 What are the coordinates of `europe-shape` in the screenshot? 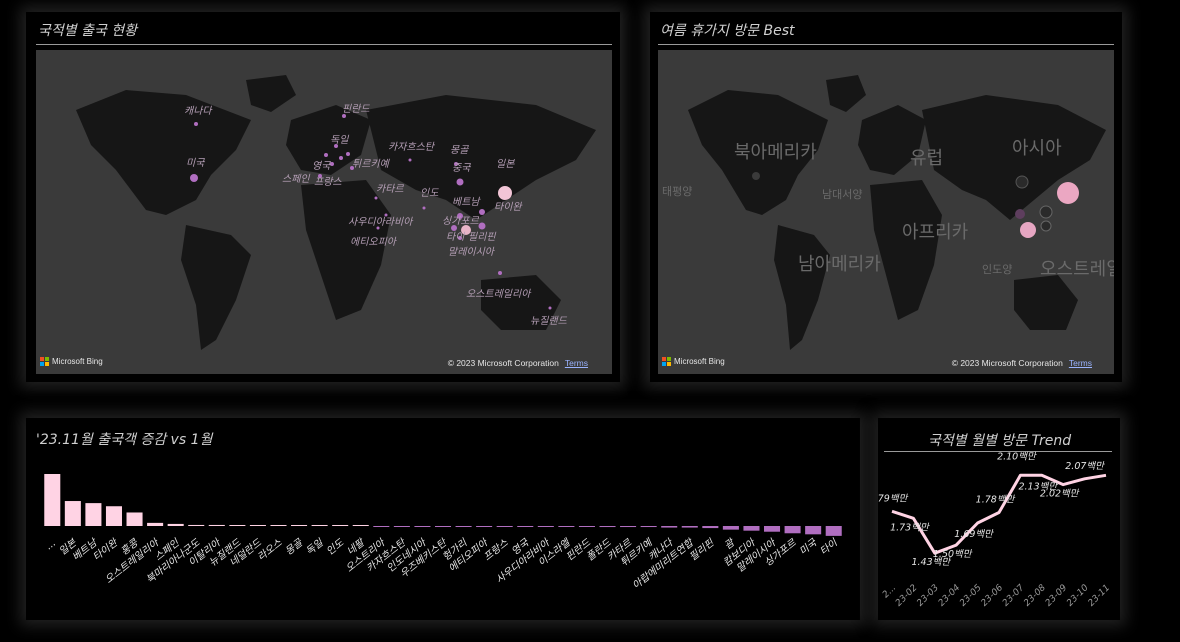 It's located at (328, 140).